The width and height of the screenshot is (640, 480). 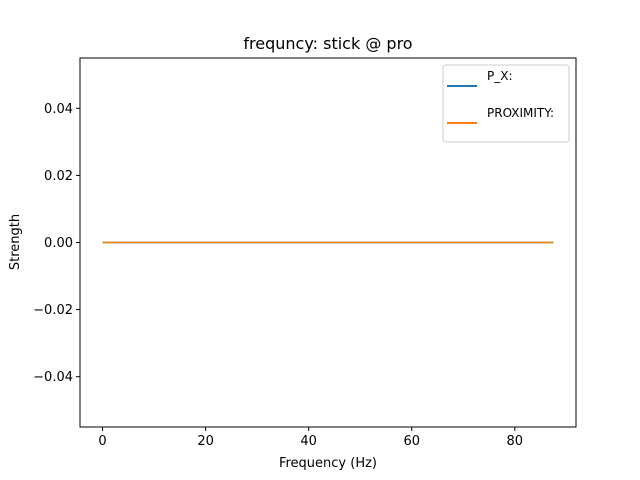 I want to click on y-tick-label: −0.02, so click(x=53, y=310).